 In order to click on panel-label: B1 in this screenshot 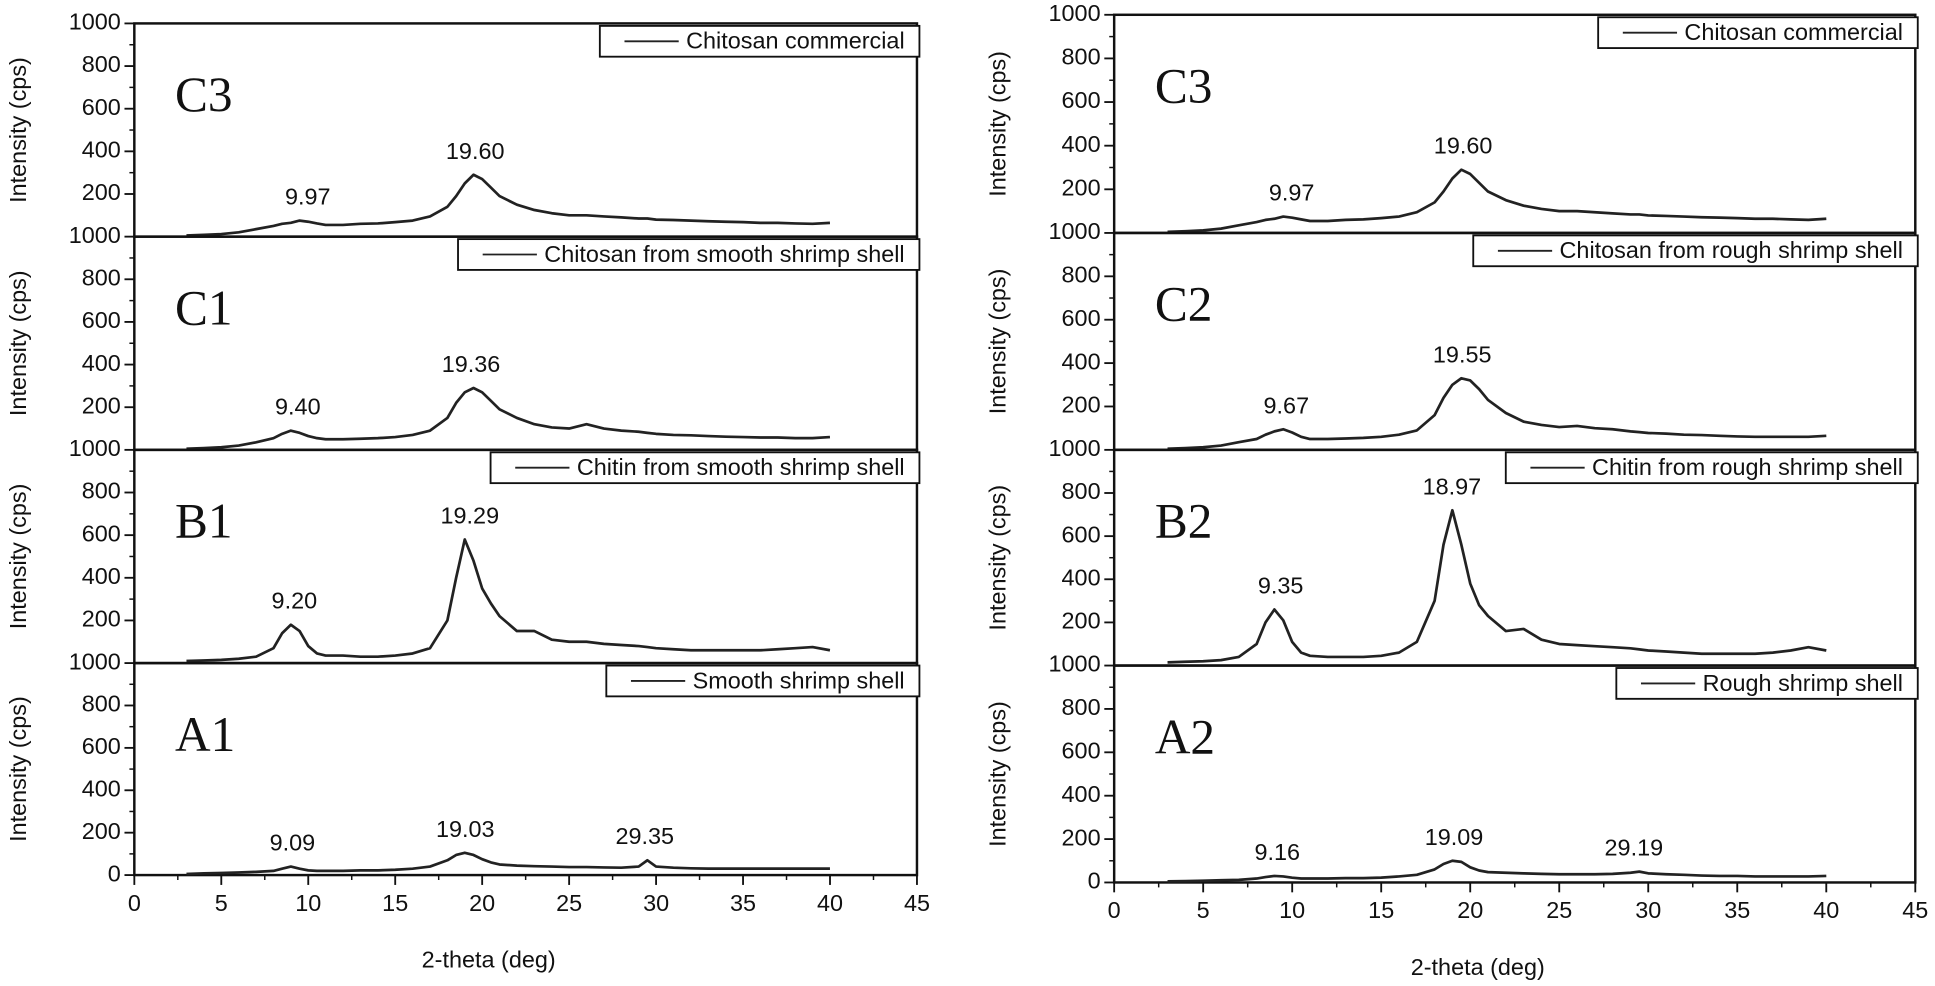, I will do `click(204, 521)`.